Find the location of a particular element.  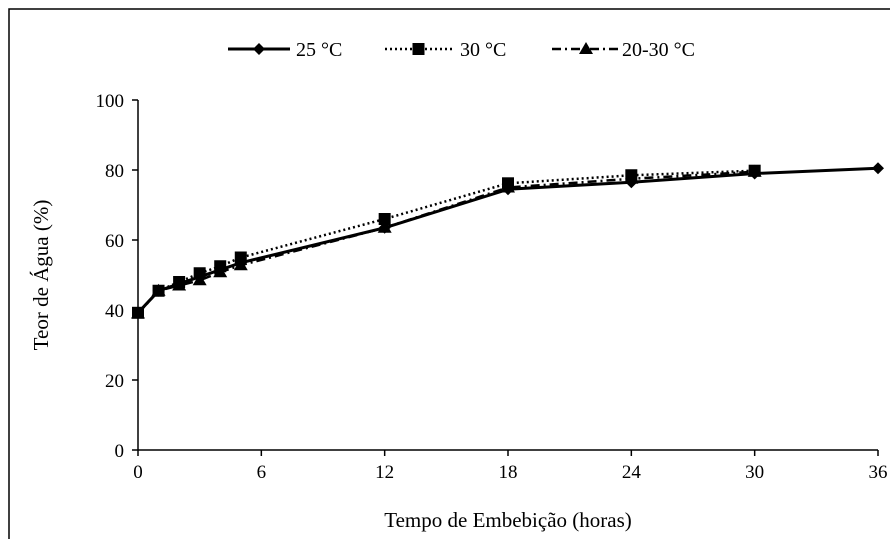

x-tick-label: 36 is located at coordinates (878, 472).